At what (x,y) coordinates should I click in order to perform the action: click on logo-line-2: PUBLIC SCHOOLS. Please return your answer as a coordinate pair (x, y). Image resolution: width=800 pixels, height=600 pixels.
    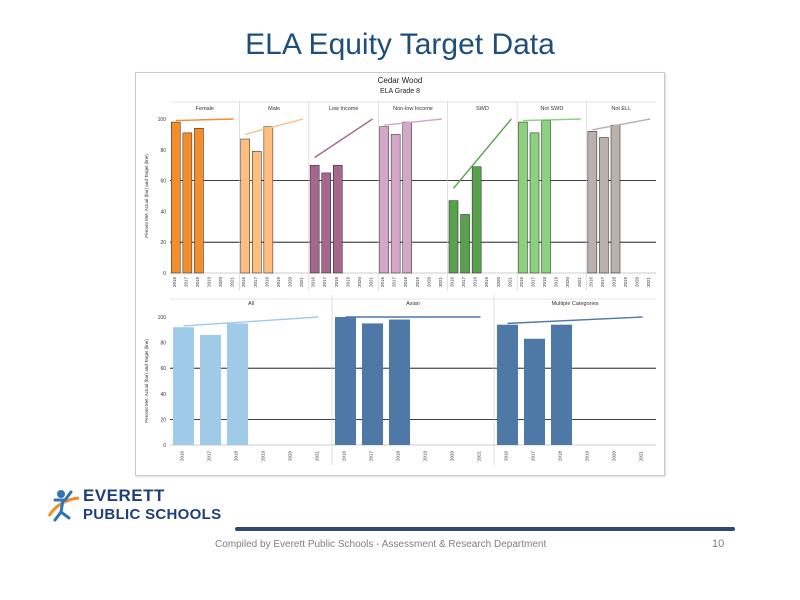
    Looking at the image, I should click on (152, 514).